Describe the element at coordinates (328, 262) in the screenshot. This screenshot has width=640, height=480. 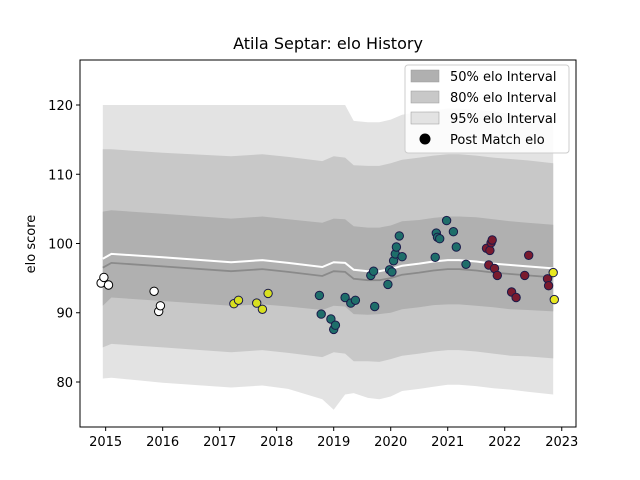
I see `mean-line` at that location.